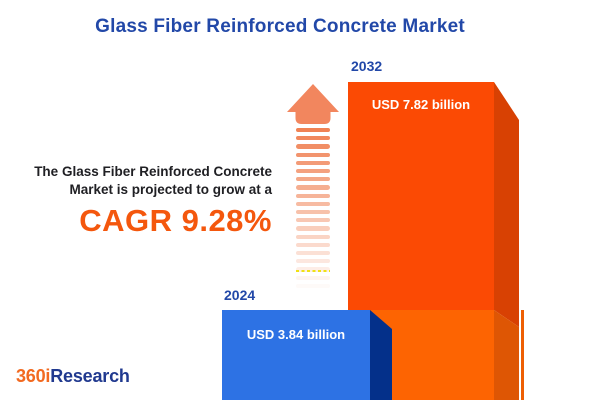  What do you see at coordinates (33, 376) in the screenshot?
I see `logo-part-360i: 360i` at bounding box center [33, 376].